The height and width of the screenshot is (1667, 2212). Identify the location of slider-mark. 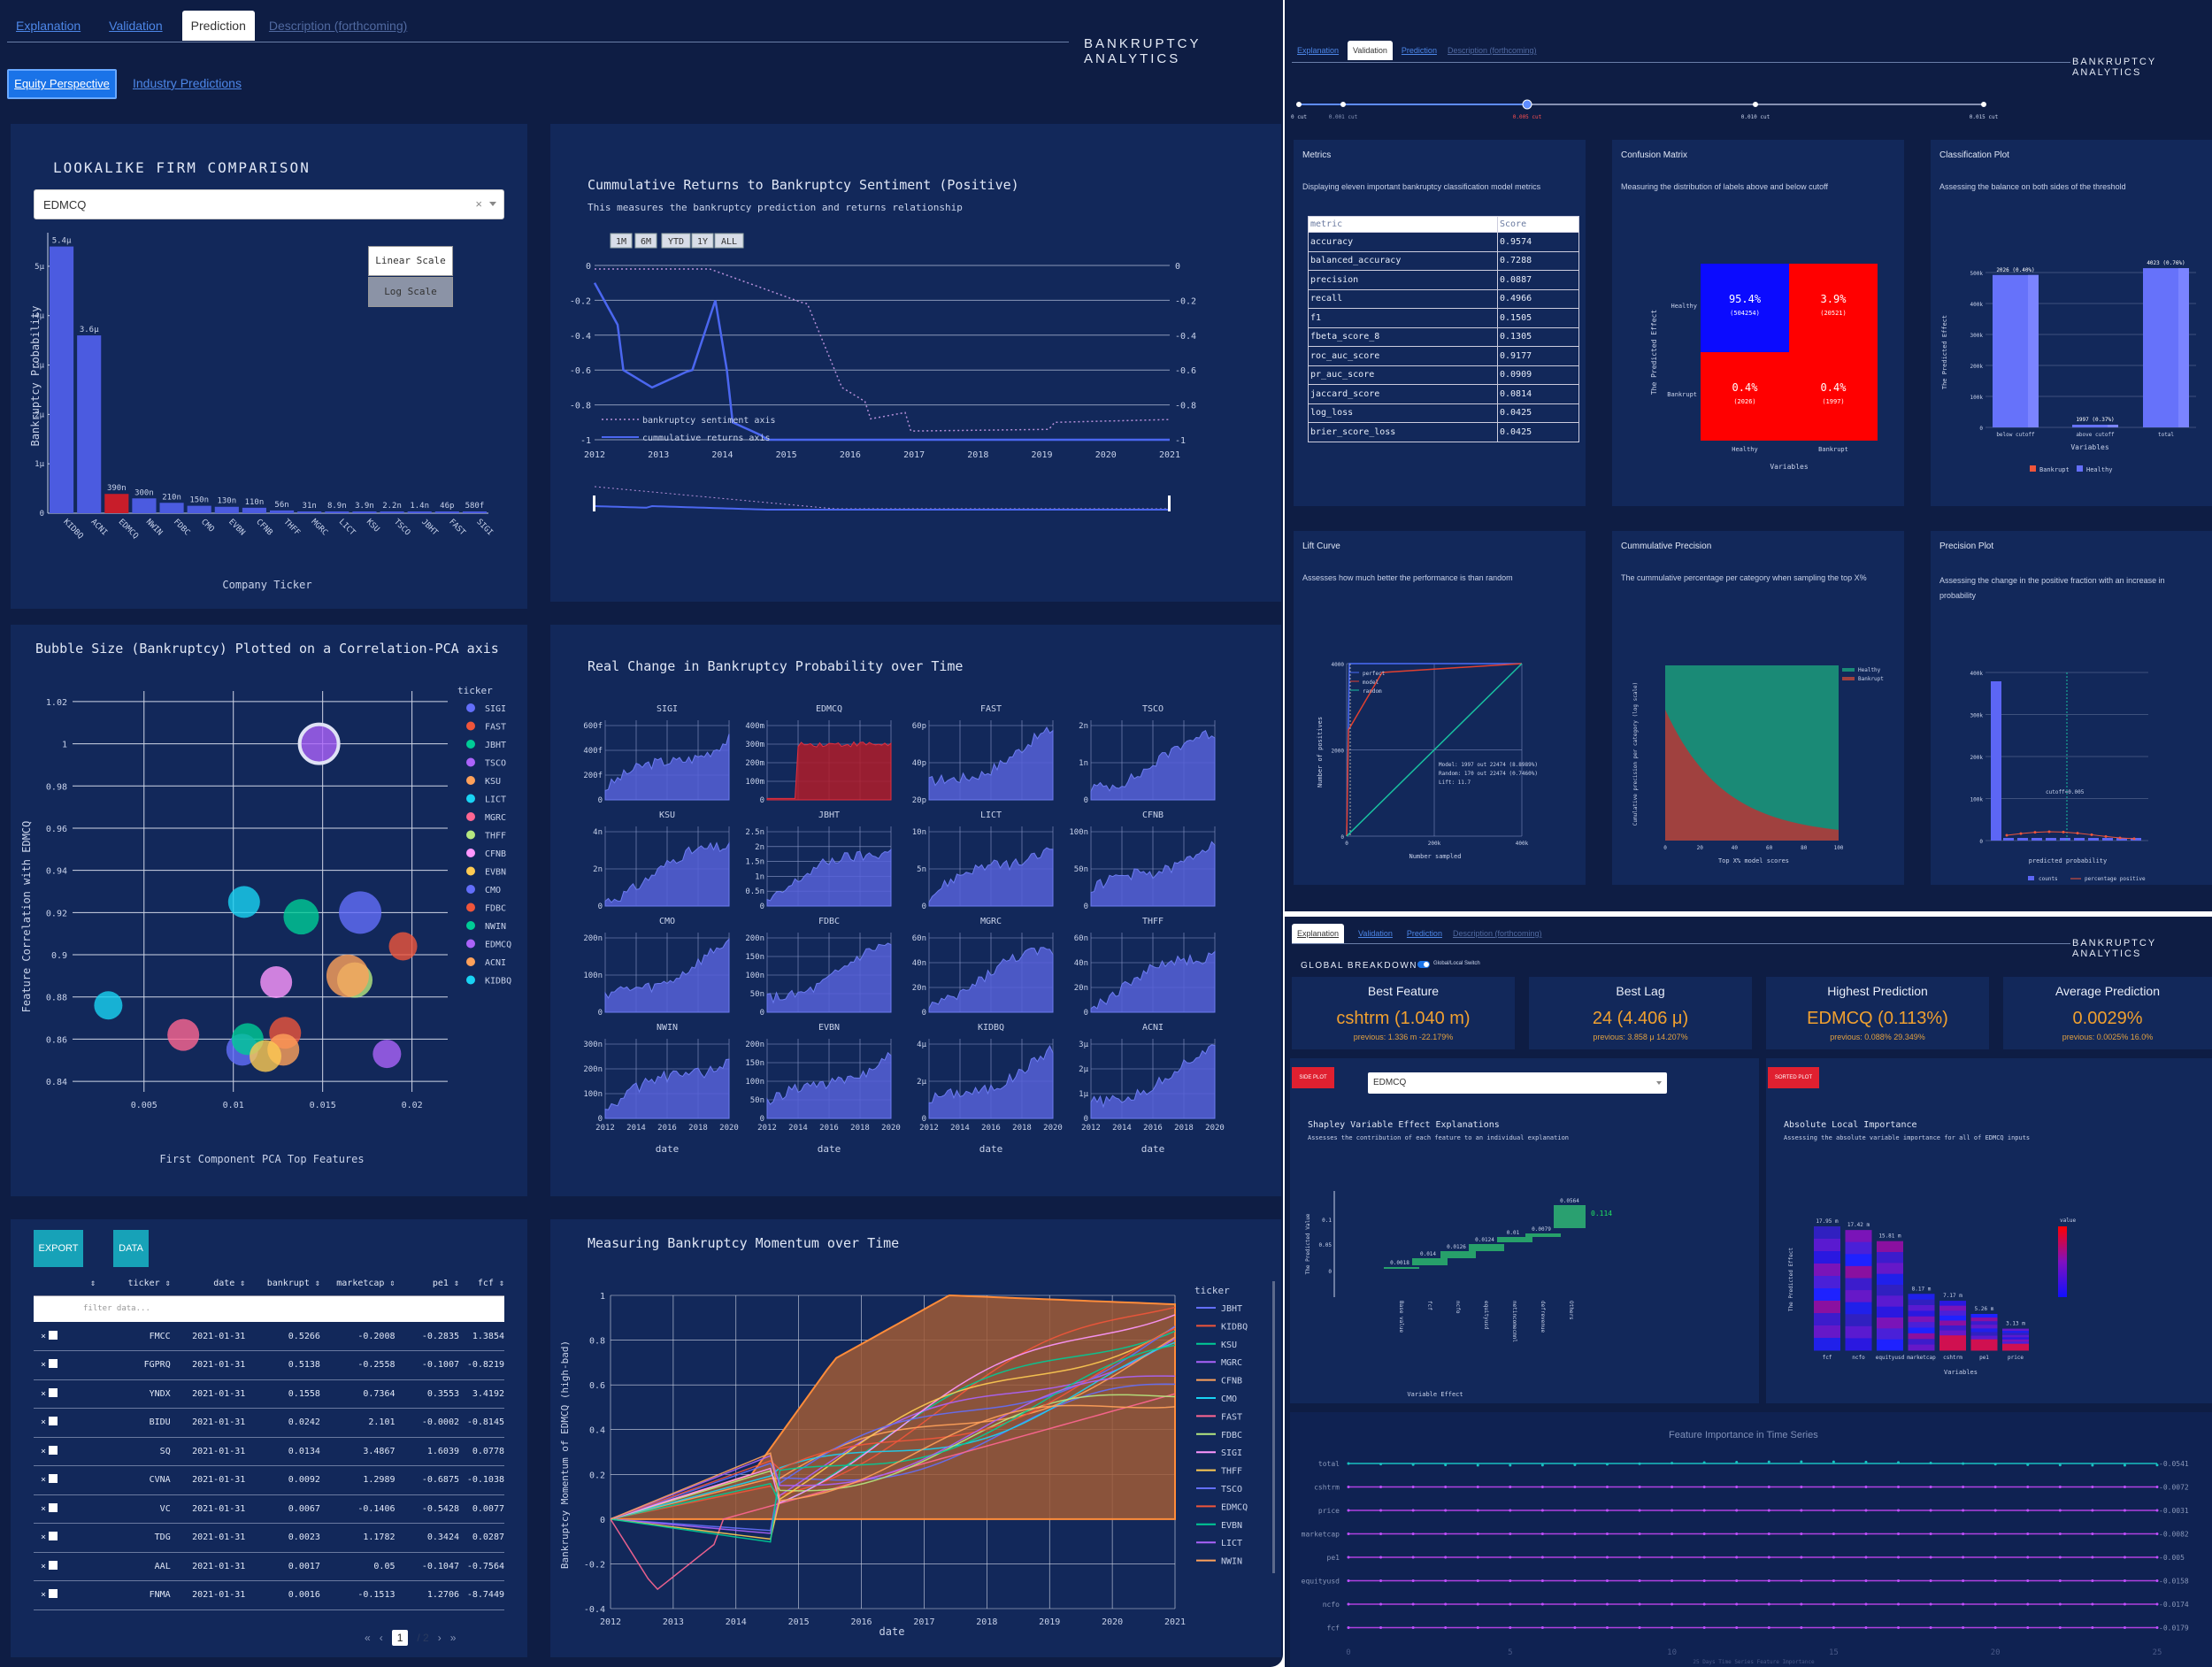
(1343, 104).